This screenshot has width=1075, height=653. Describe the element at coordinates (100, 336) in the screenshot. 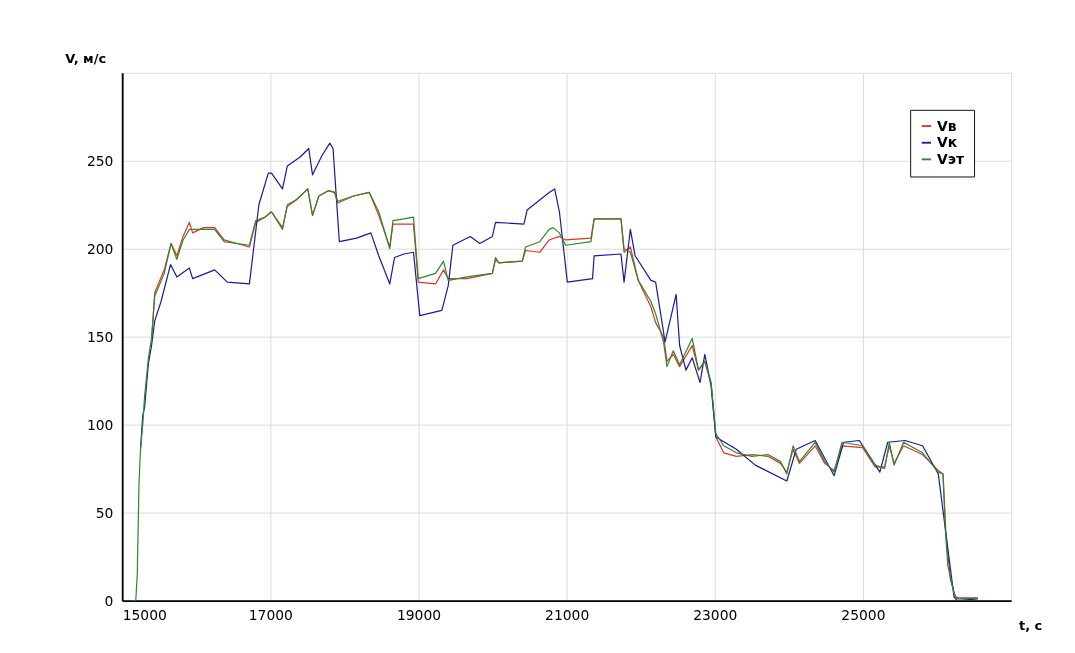

I see `y-tick-label: 150` at that location.